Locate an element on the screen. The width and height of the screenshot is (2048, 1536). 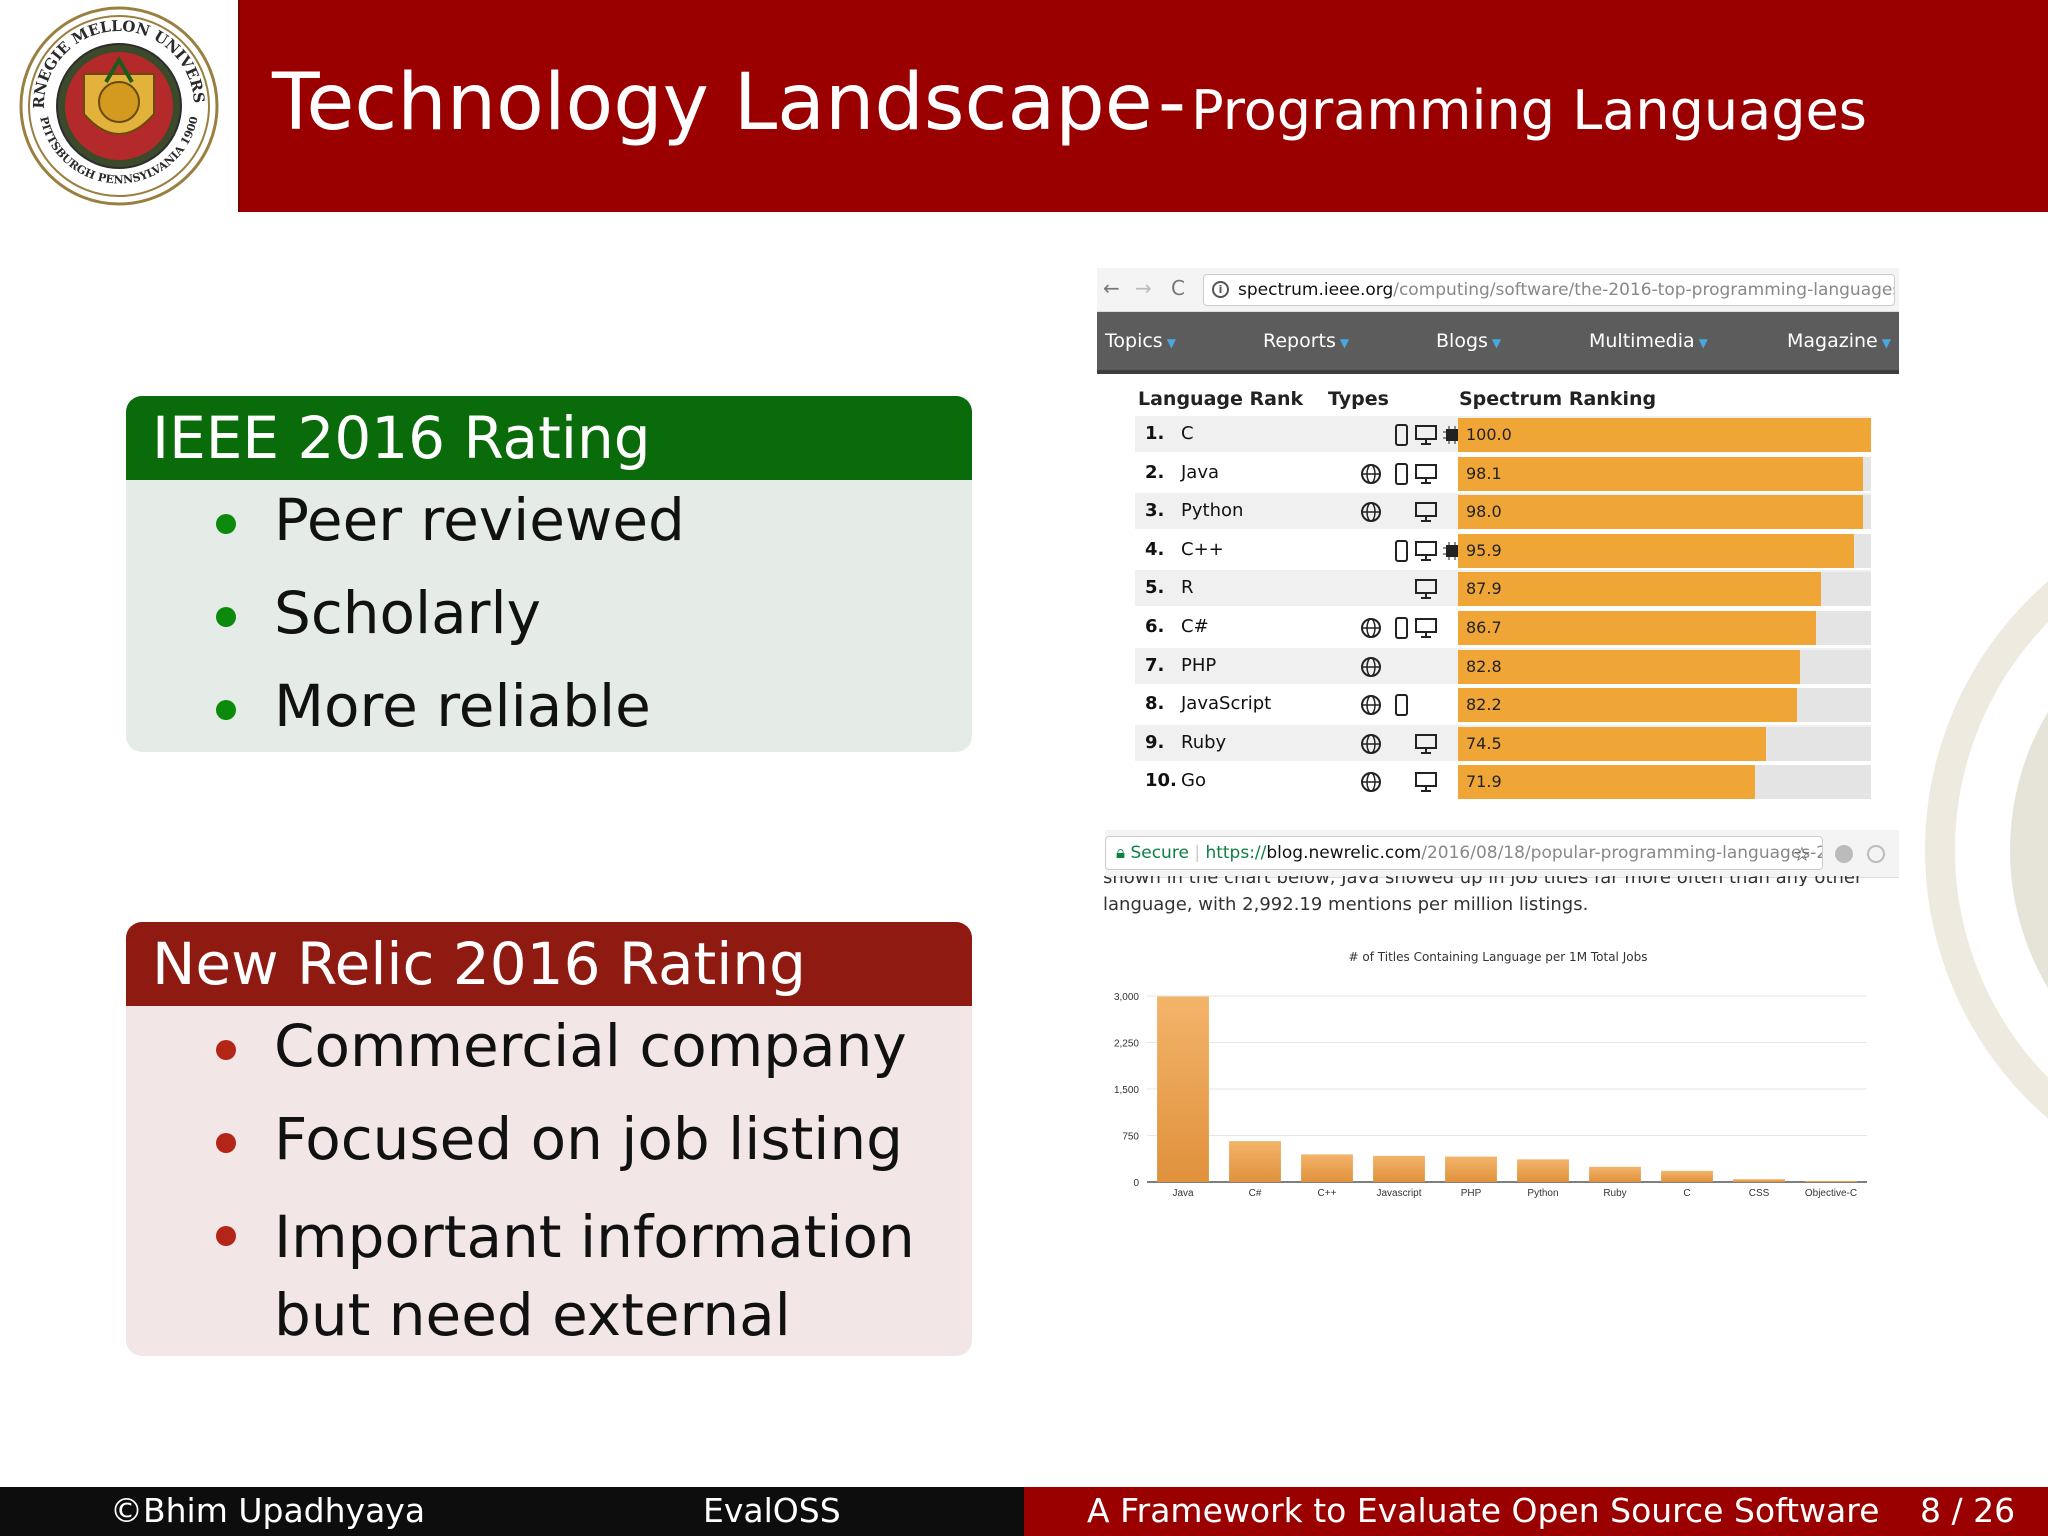
bullet-list: Peer reviewed Scholarly More reliable is located at coordinates (549, 610).